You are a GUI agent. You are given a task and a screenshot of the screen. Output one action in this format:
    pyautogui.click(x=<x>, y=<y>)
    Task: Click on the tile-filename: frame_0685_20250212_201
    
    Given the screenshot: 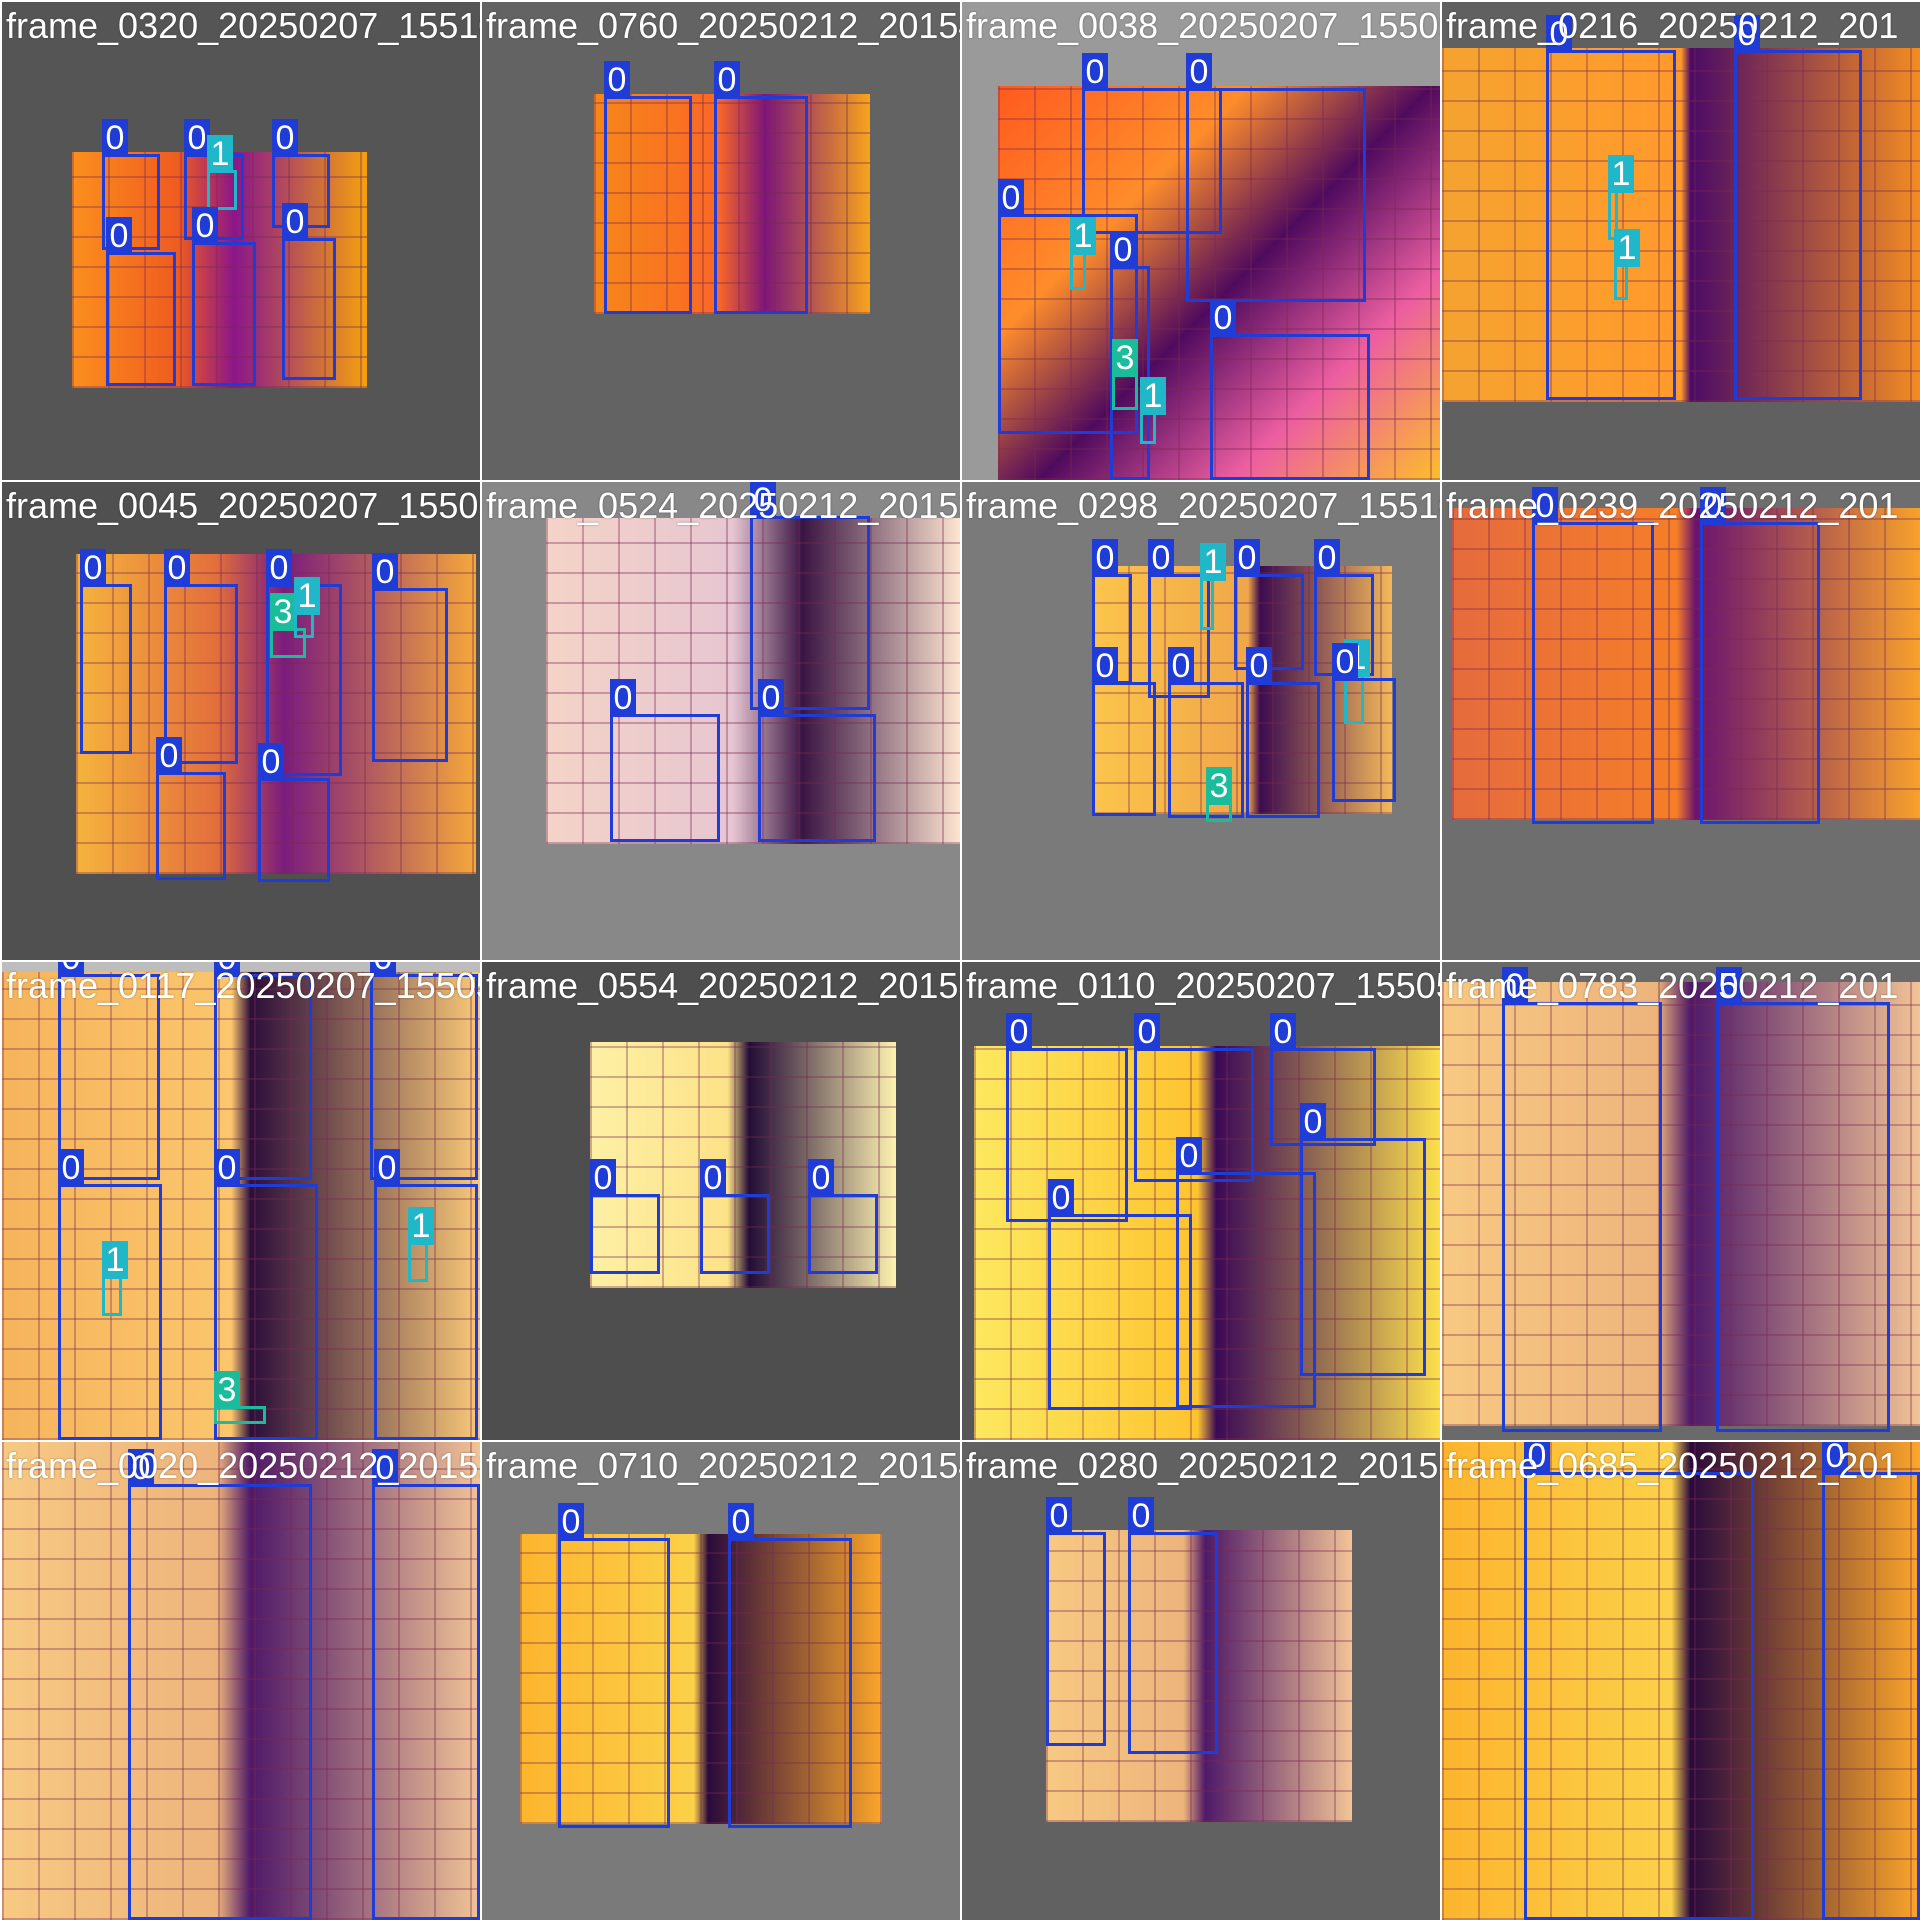 What is the action you would take?
    pyautogui.click(x=1672, y=1465)
    